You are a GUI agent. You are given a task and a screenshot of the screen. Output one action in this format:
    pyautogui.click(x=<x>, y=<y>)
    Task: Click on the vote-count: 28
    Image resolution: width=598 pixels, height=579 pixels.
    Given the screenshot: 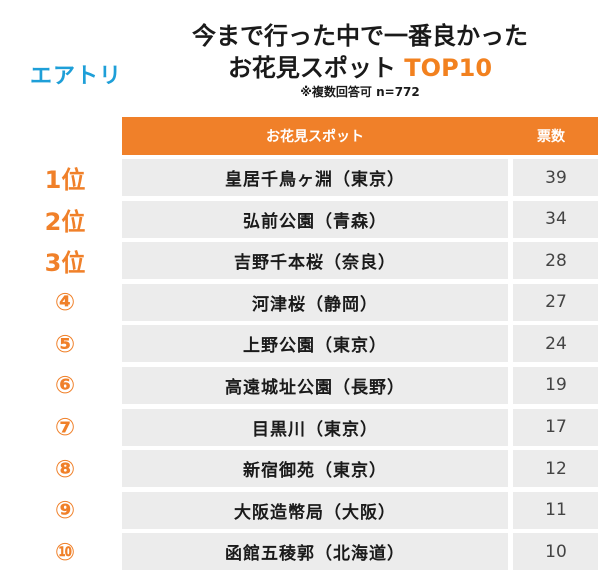 What is the action you would take?
    pyautogui.click(x=555, y=261)
    